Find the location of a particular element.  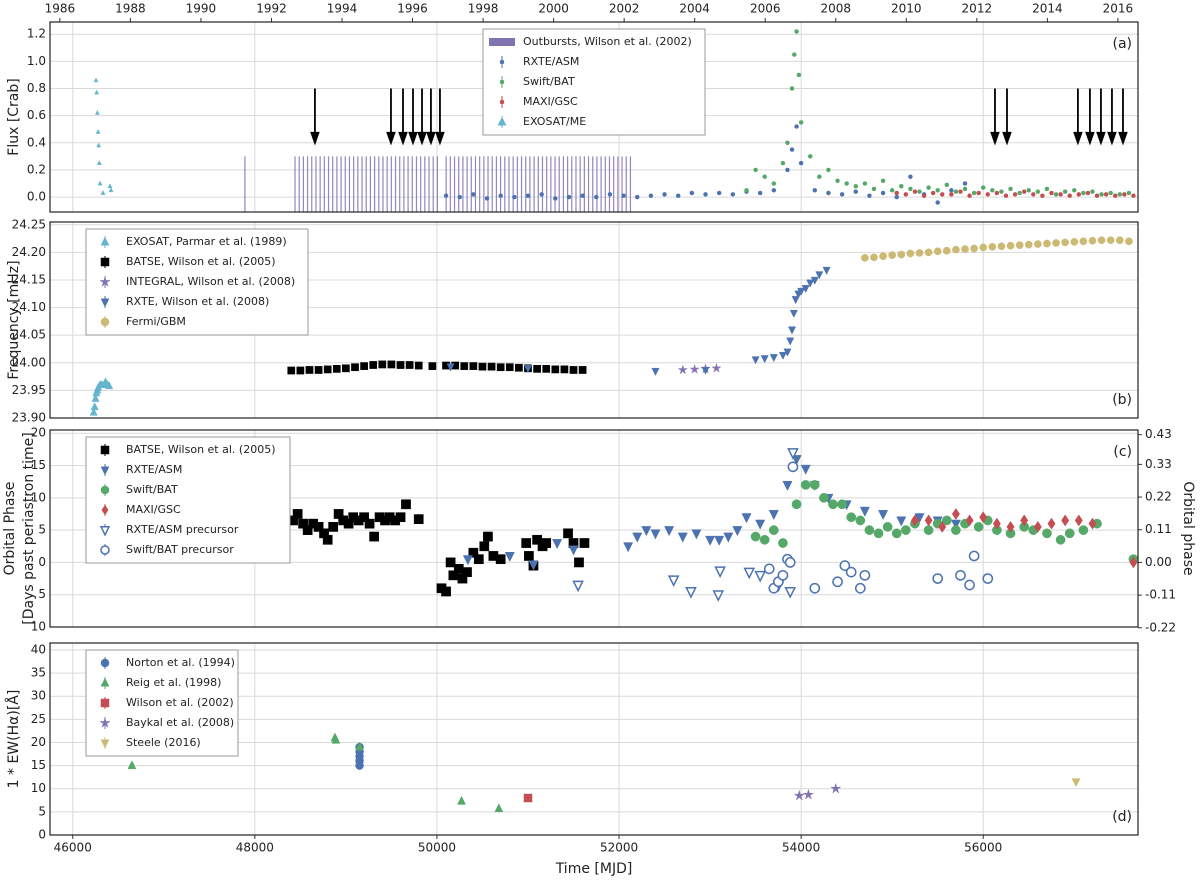

legend-label: Steele (2016) is located at coordinates (163, 742).